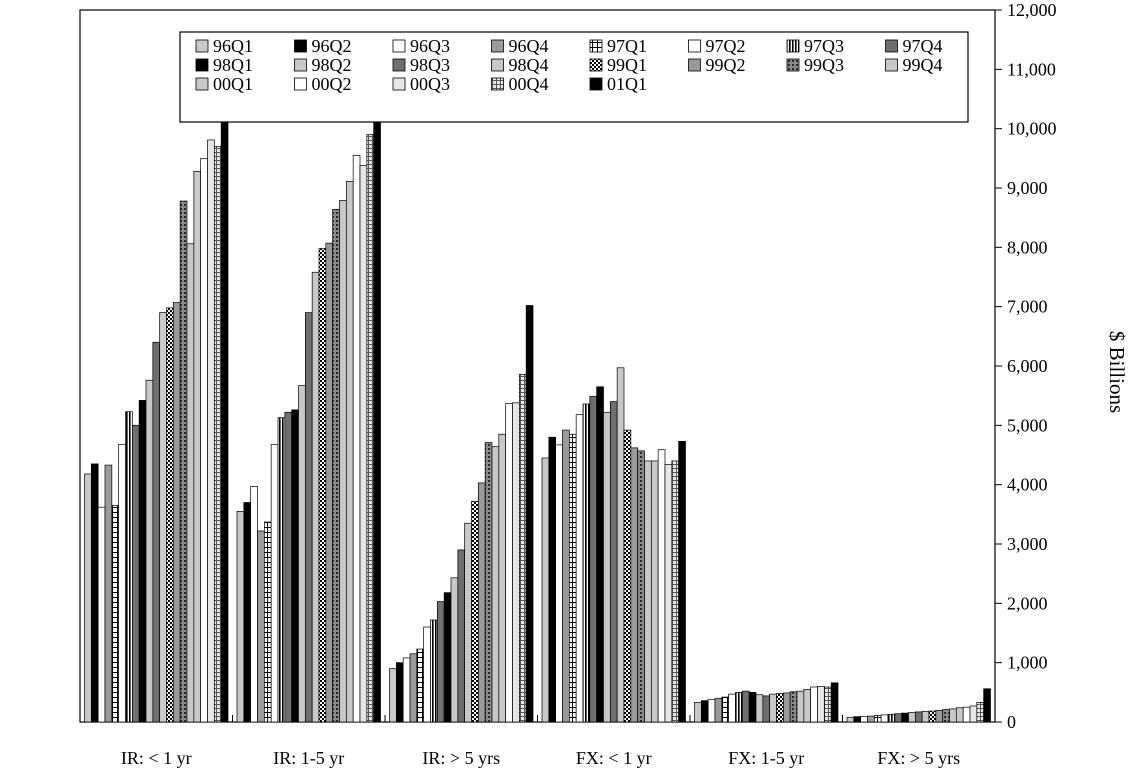  I want to click on y-tick-label: 2,000, so click(1027, 603).